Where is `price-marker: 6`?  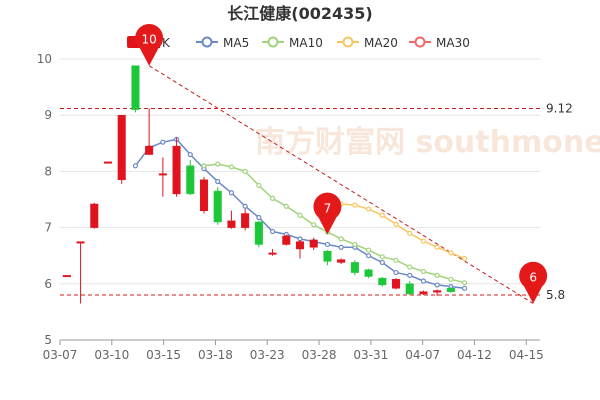
price-marker: 6 is located at coordinates (533, 282).